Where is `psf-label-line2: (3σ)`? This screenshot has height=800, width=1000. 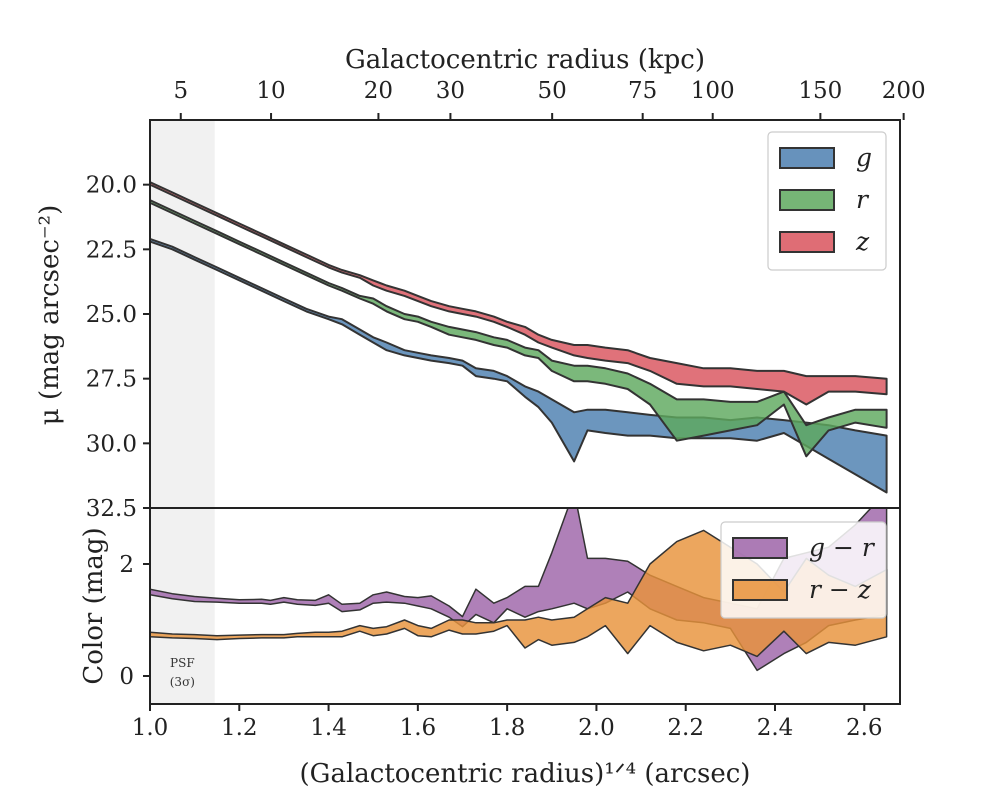 psf-label-line2: (3σ) is located at coordinates (182, 682).